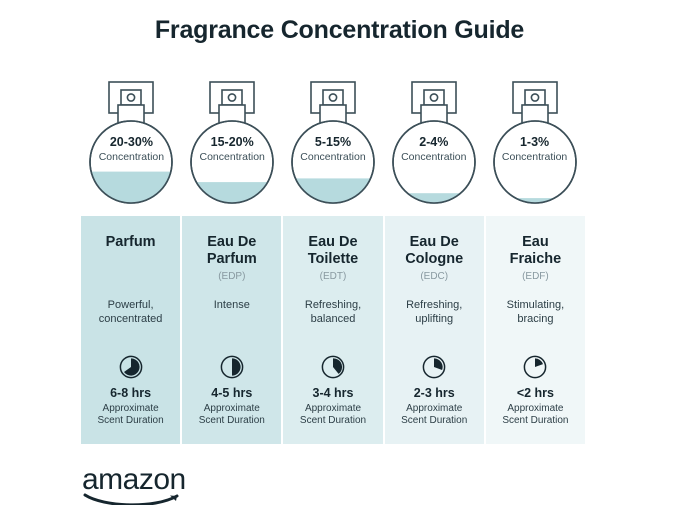 This screenshot has width=679, height=518. I want to click on card-title-line2: Fraiche, so click(535, 259).